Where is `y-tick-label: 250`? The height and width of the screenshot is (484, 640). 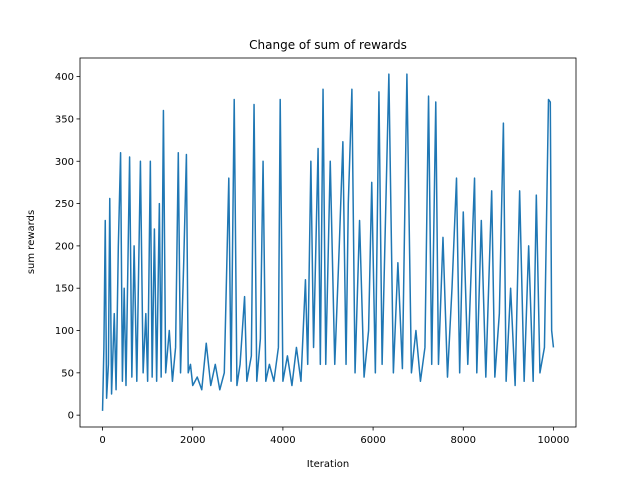 y-tick-label: 250 is located at coordinates (64, 204).